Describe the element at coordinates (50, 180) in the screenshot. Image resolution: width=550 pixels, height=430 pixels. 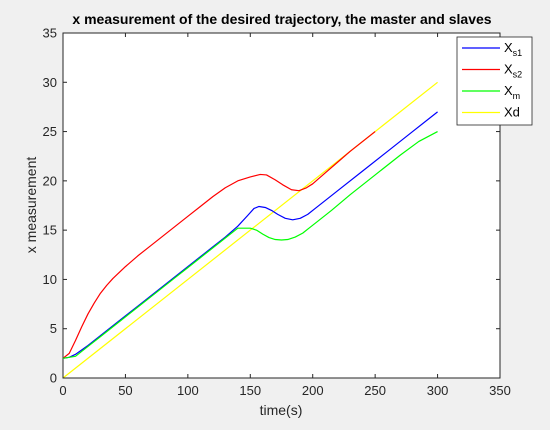
I see `y-tick-label: 20` at that location.